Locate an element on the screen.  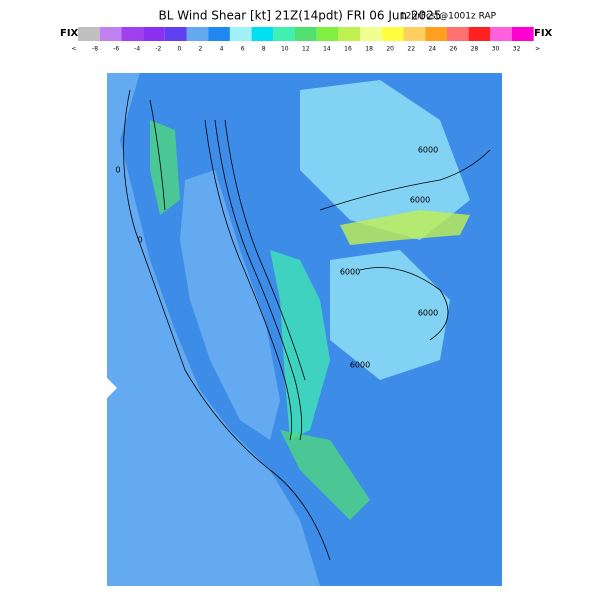
legend-label: 10 is located at coordinates (285, 49).